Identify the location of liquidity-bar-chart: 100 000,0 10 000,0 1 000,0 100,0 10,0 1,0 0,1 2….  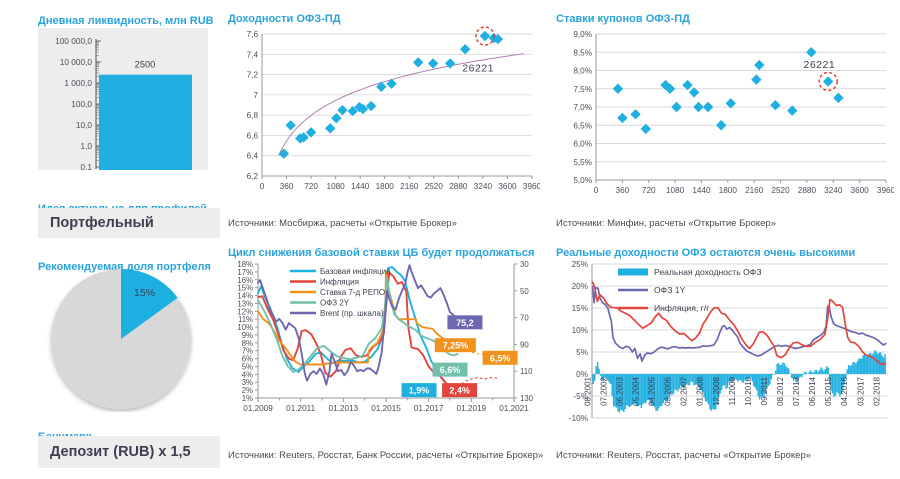
(123, 103).